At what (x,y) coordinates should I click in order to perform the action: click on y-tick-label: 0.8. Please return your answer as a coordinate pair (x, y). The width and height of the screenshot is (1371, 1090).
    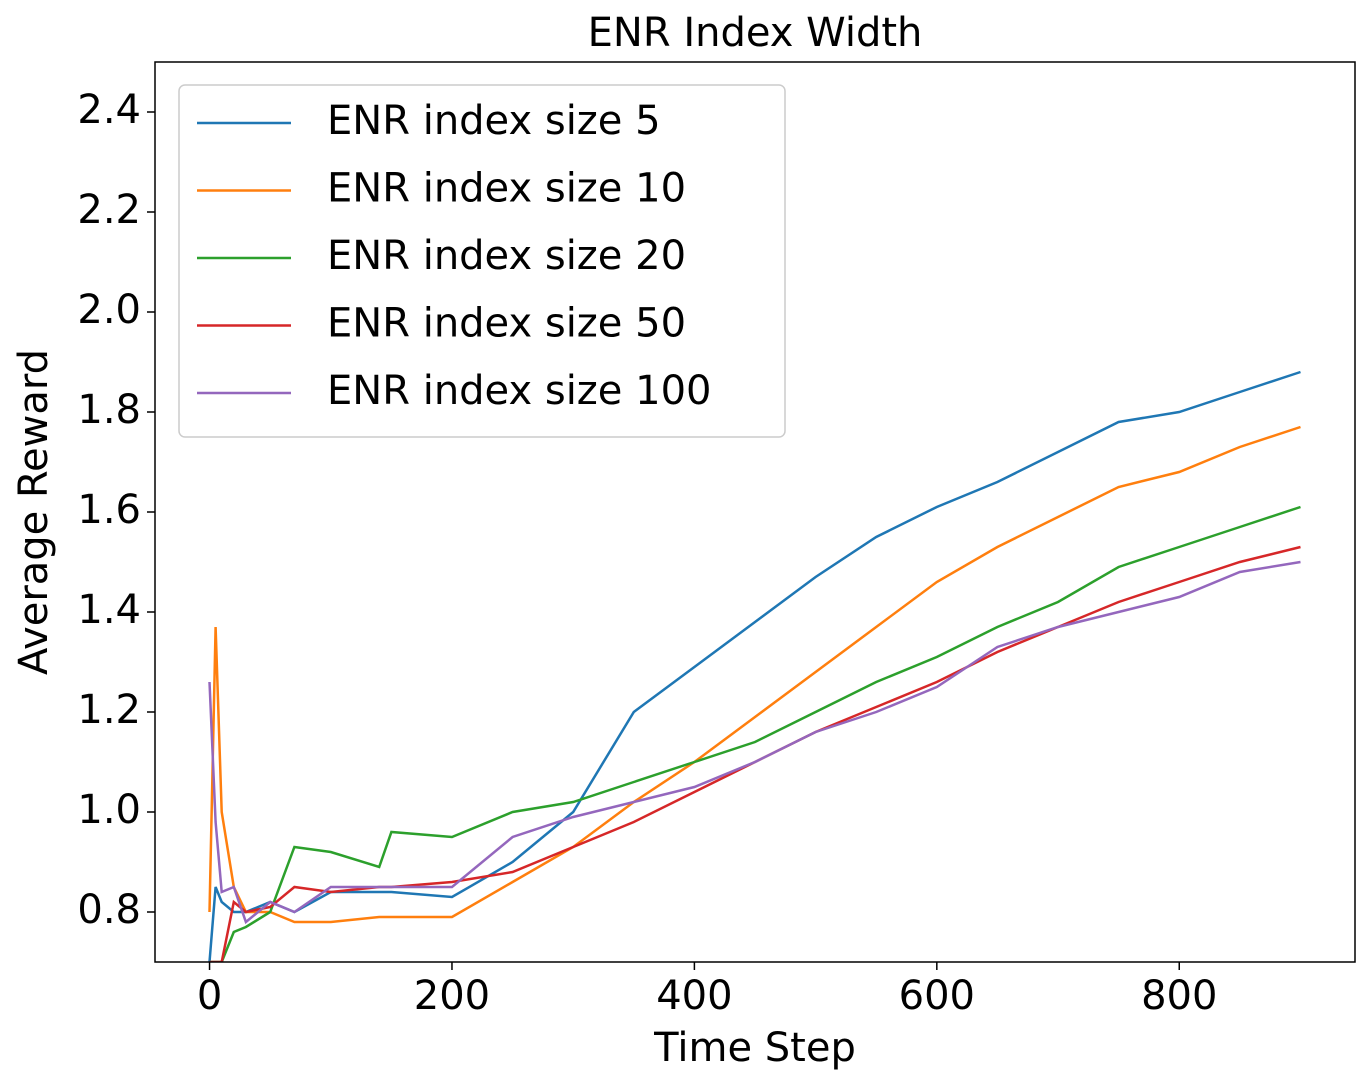
    Looking at the image, I should click on (109, 910).